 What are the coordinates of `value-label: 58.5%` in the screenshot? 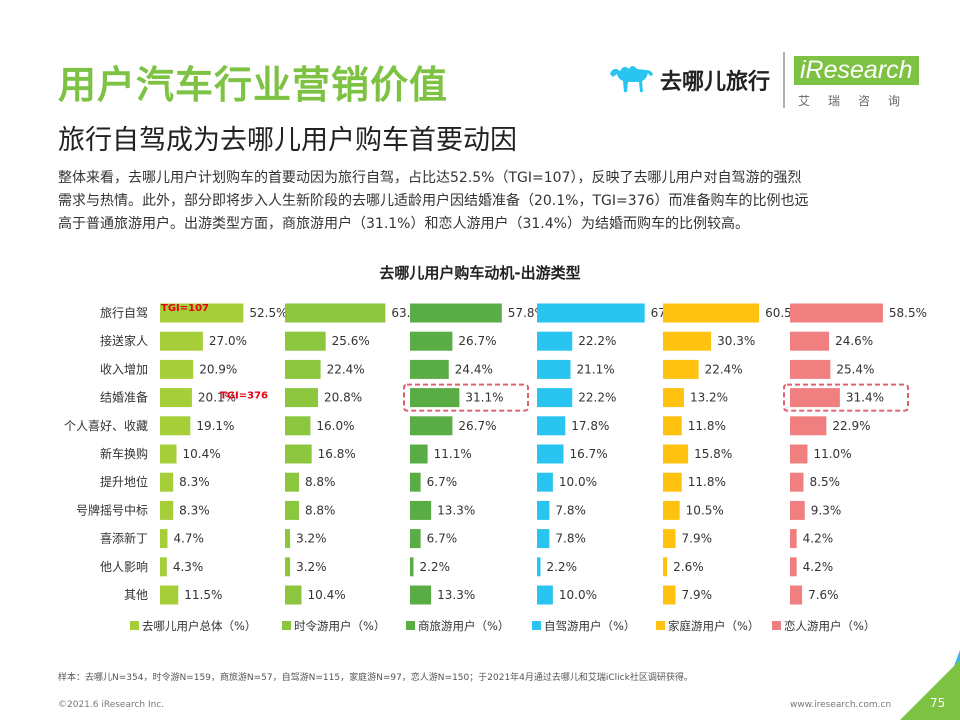 It's located at (908, 313).